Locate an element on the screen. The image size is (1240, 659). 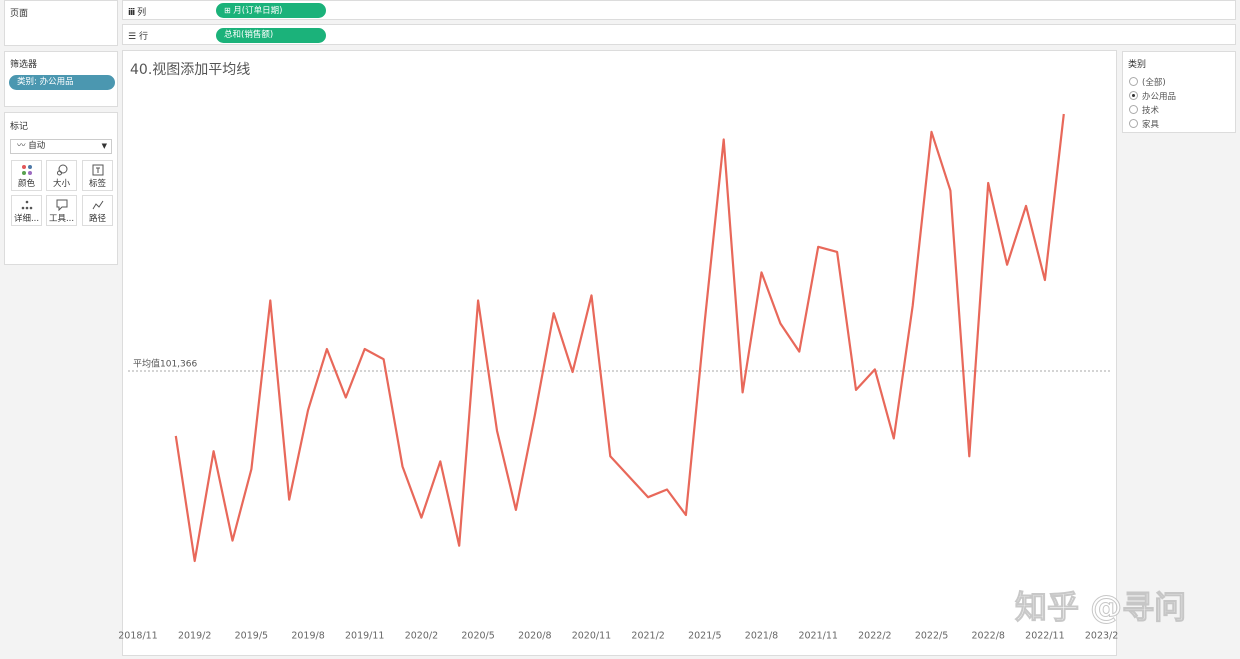
rows-text: 行 is located at coordinates (143, 37).